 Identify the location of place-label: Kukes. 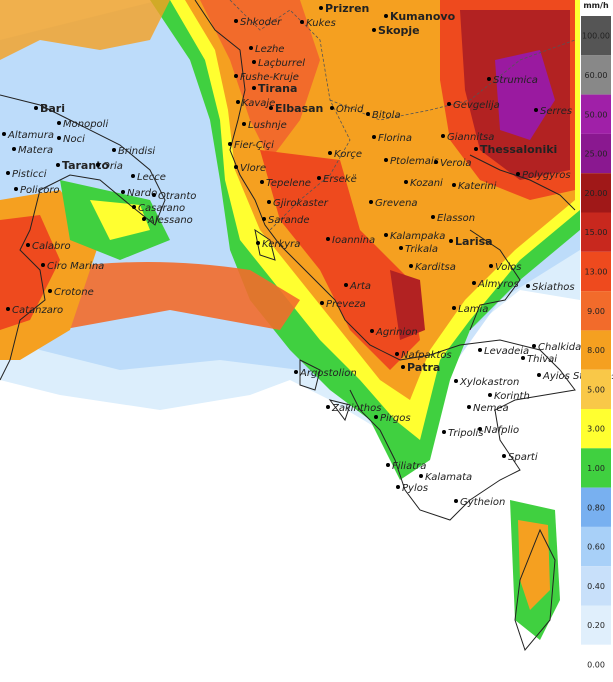
(321, 23).